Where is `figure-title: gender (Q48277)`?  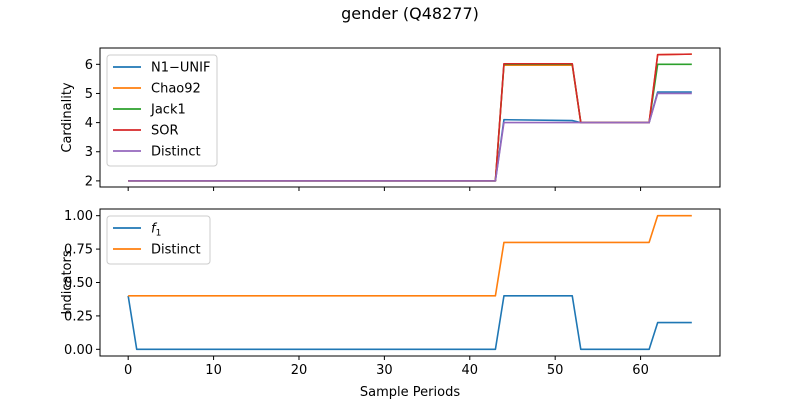
figure-title: gender (Q48277) is located at coordinates (410, 13).